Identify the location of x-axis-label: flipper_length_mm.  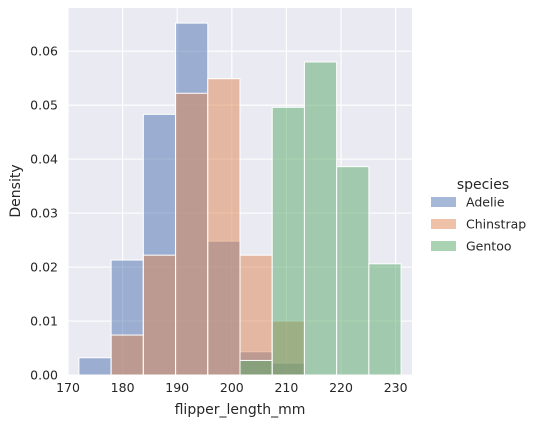
(240, 410).